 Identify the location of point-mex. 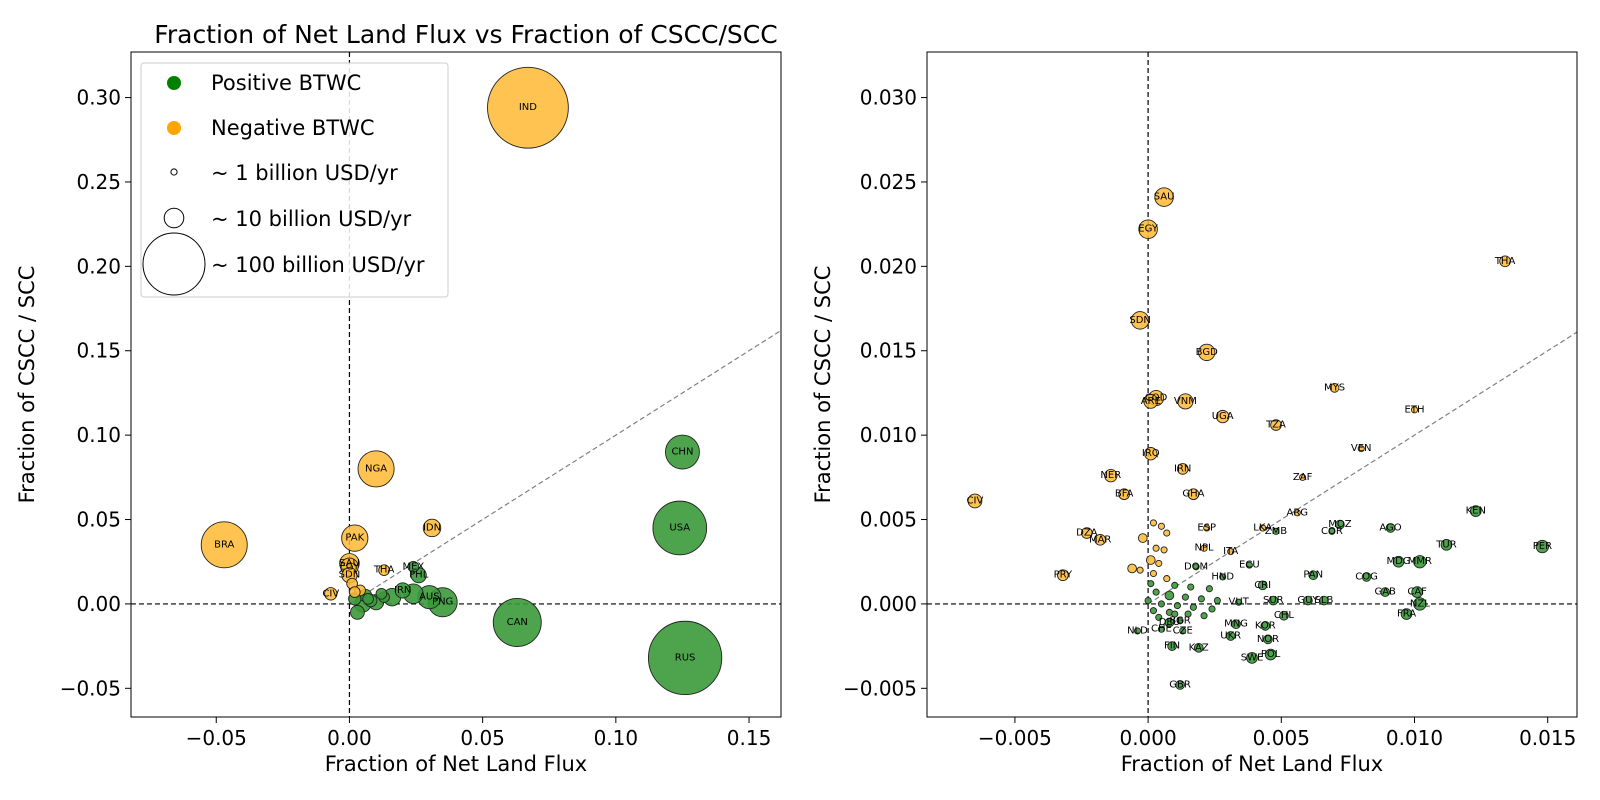
(413, 566).